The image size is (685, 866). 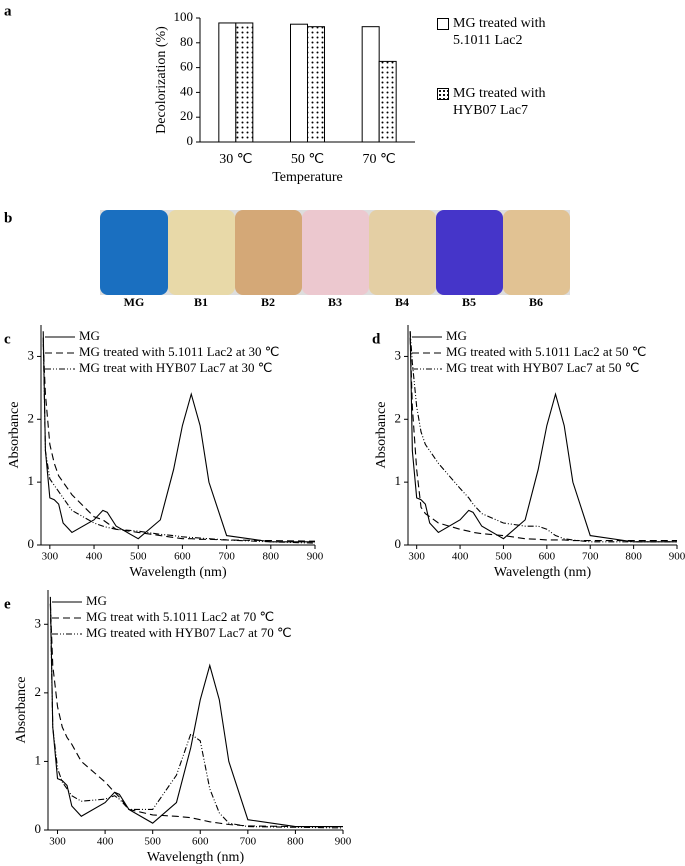 I want to click on legend-label: MG treat with HYB07 Lac7 at 50 ℃, so click(x=542, y=367).